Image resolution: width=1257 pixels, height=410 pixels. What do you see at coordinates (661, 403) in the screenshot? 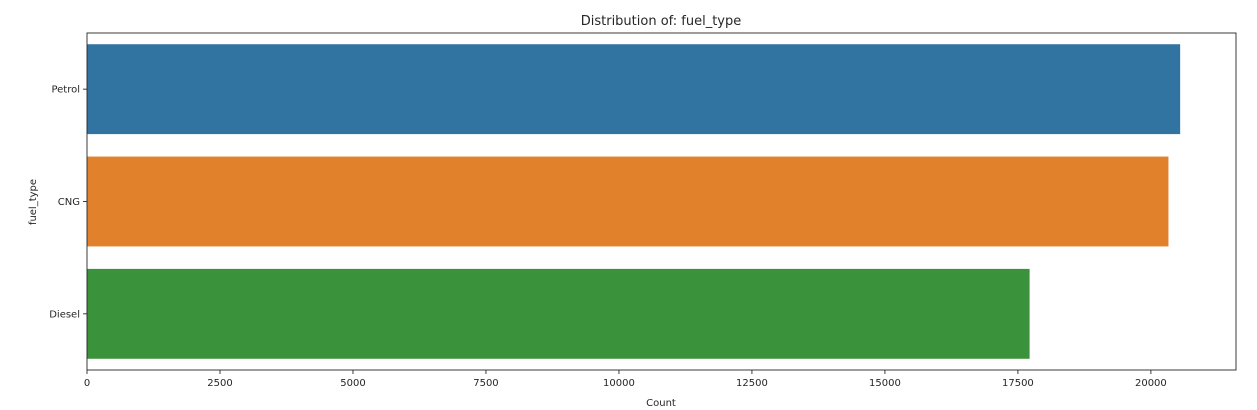
I see `x-axis-label: Count` at bounding box center [661, 403].